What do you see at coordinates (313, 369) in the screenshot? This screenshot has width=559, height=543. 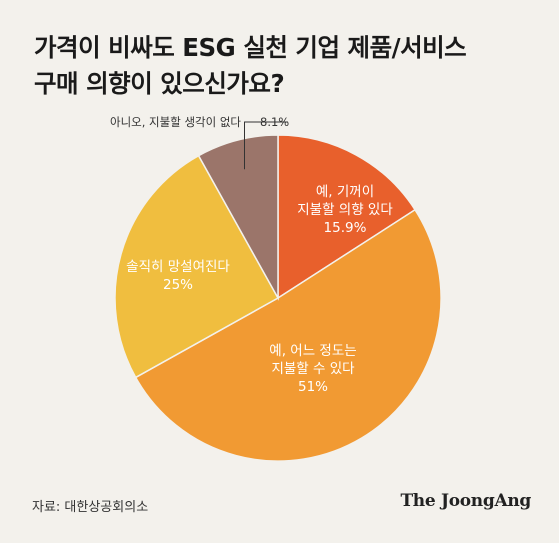 I see `slice-label-text: 지불할 수 있다` at bounding box center [313, 369].